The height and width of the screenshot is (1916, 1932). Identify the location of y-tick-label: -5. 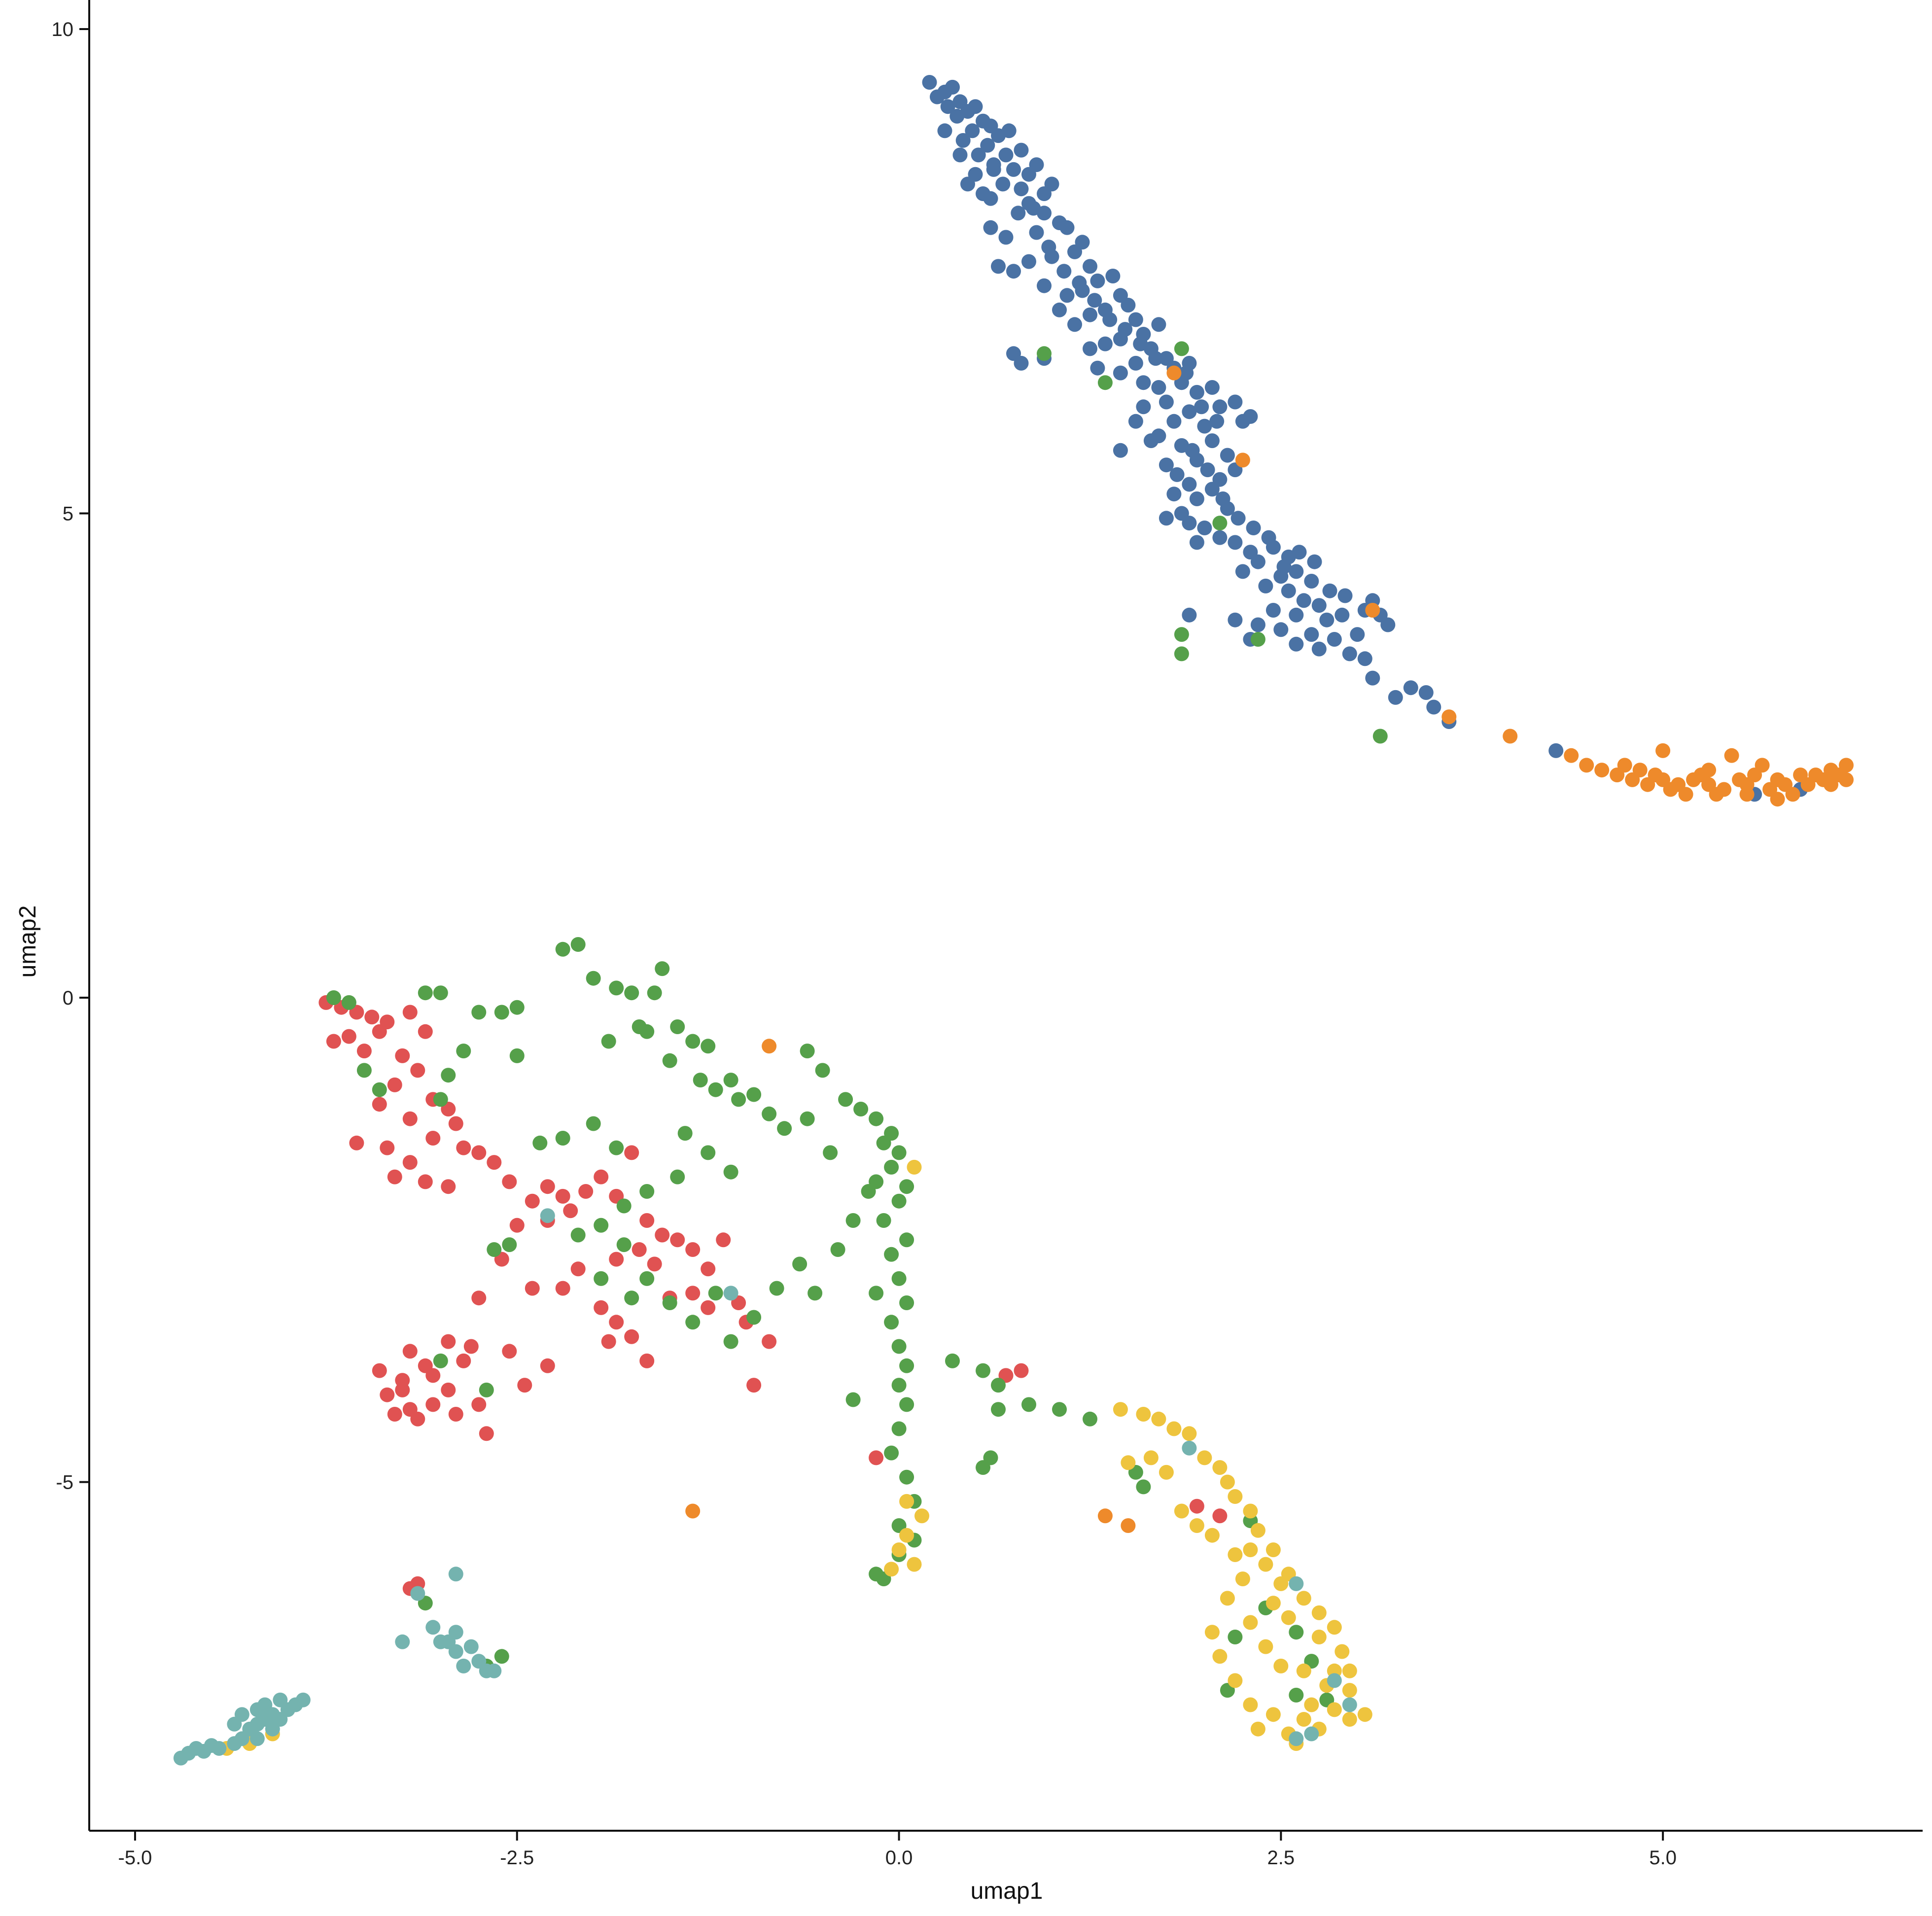
(64, 1483).